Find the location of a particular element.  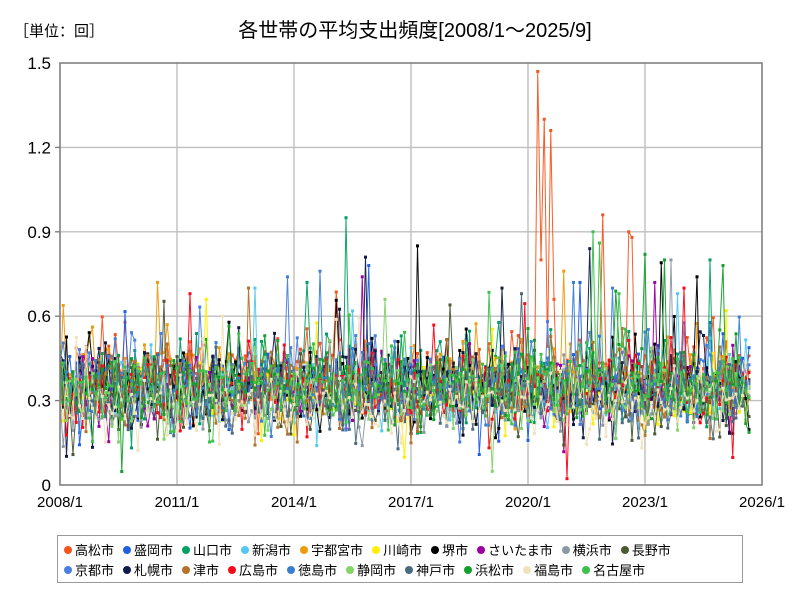

legend-label: 京都市 is located at coordinates (95, 570).